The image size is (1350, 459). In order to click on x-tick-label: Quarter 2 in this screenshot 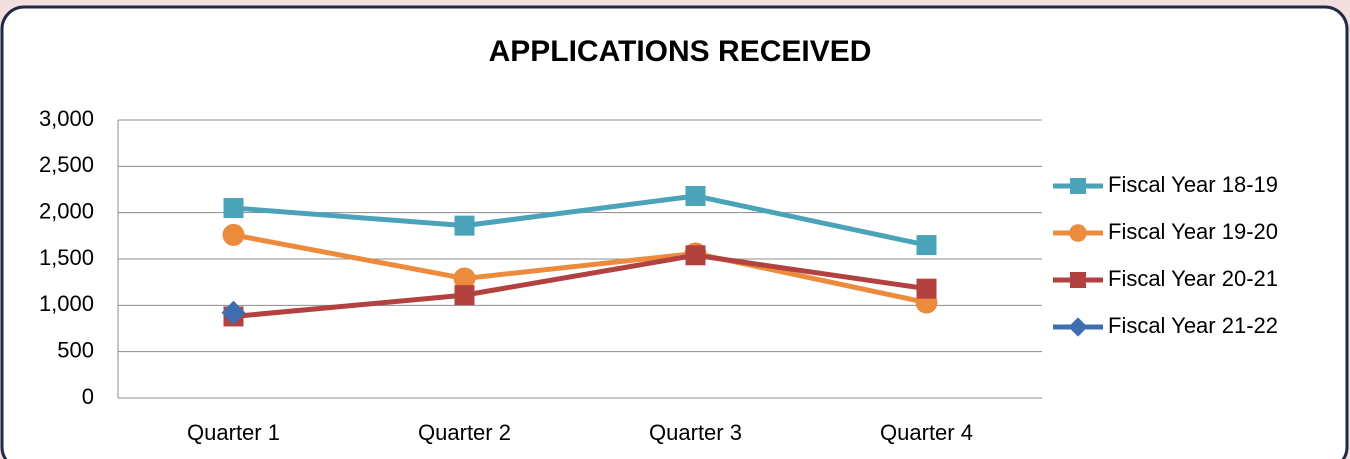, I will do `click(464, 432)`.